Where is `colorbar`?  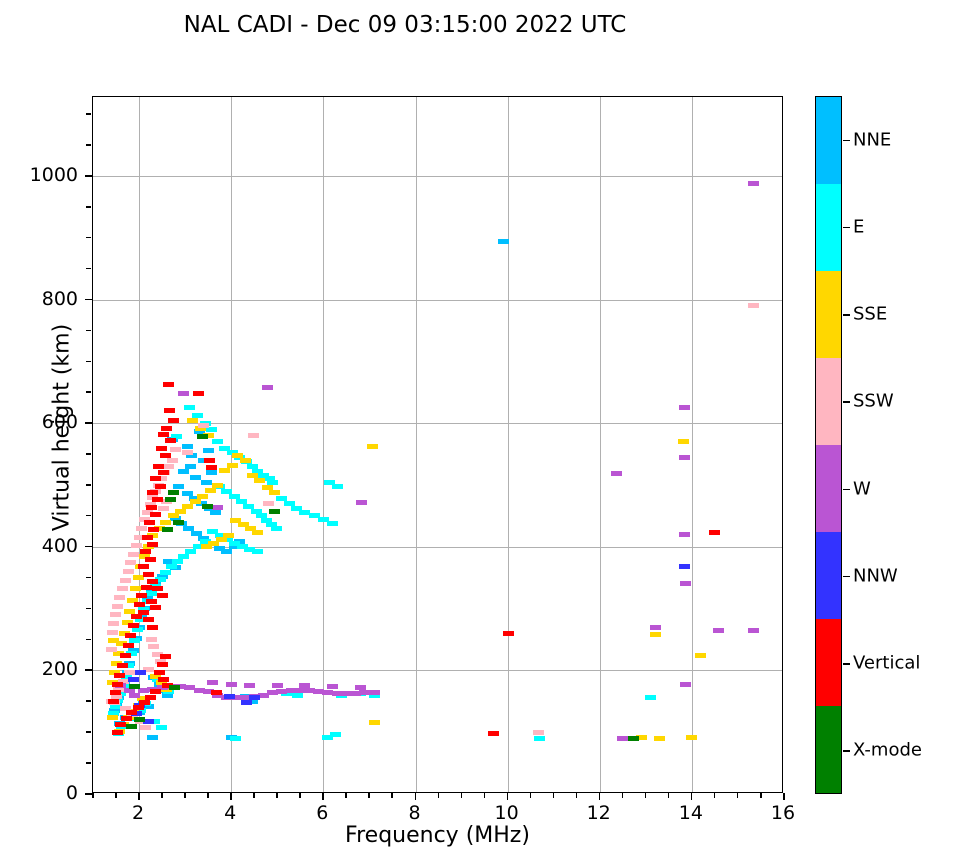 colorbar is located at coordinates (828, 445).